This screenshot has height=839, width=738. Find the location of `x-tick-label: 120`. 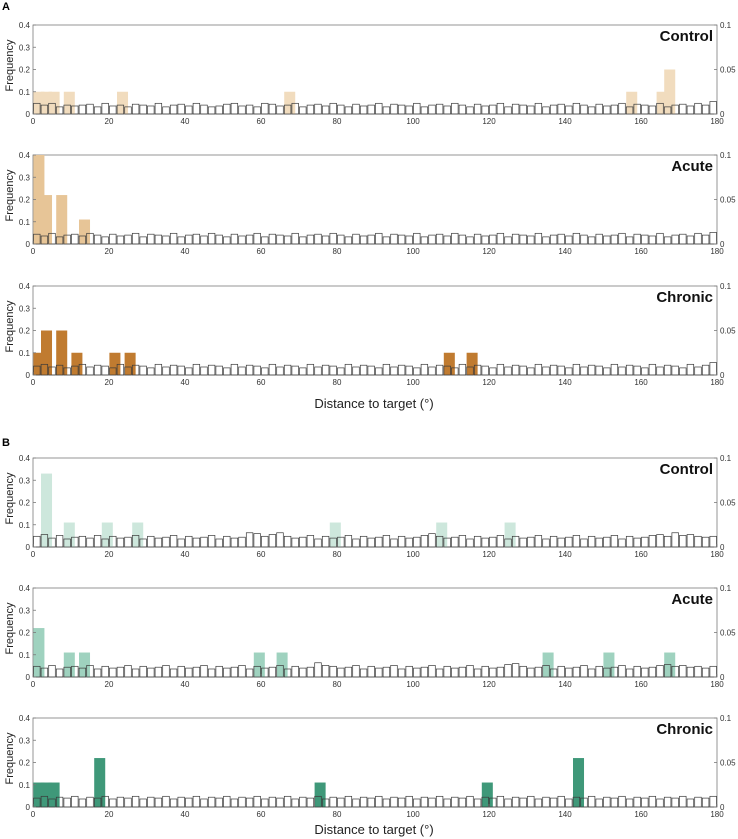

x-tick-label: 120 is located at coordinates (489, 554).